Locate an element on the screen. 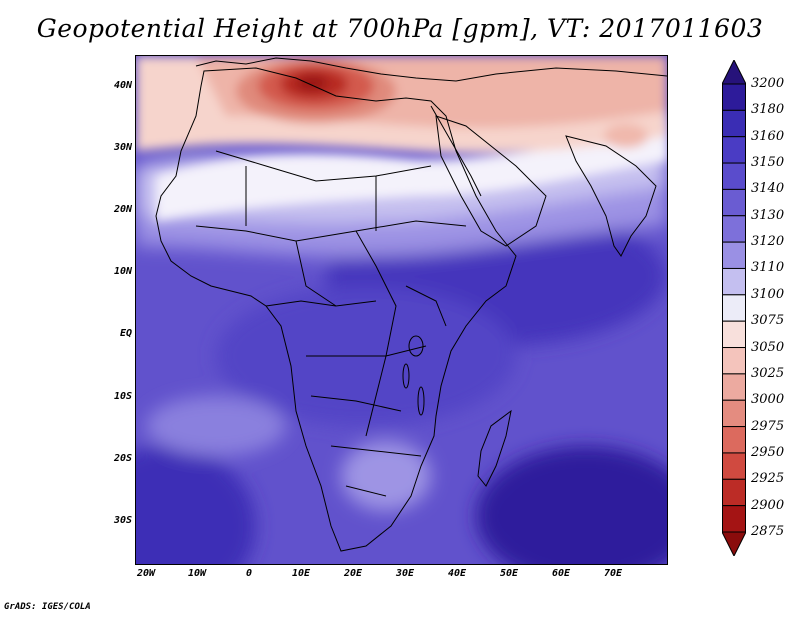 The image size is (800, 618). colorbar-label: 3180 is located at coordinates (768, 110).